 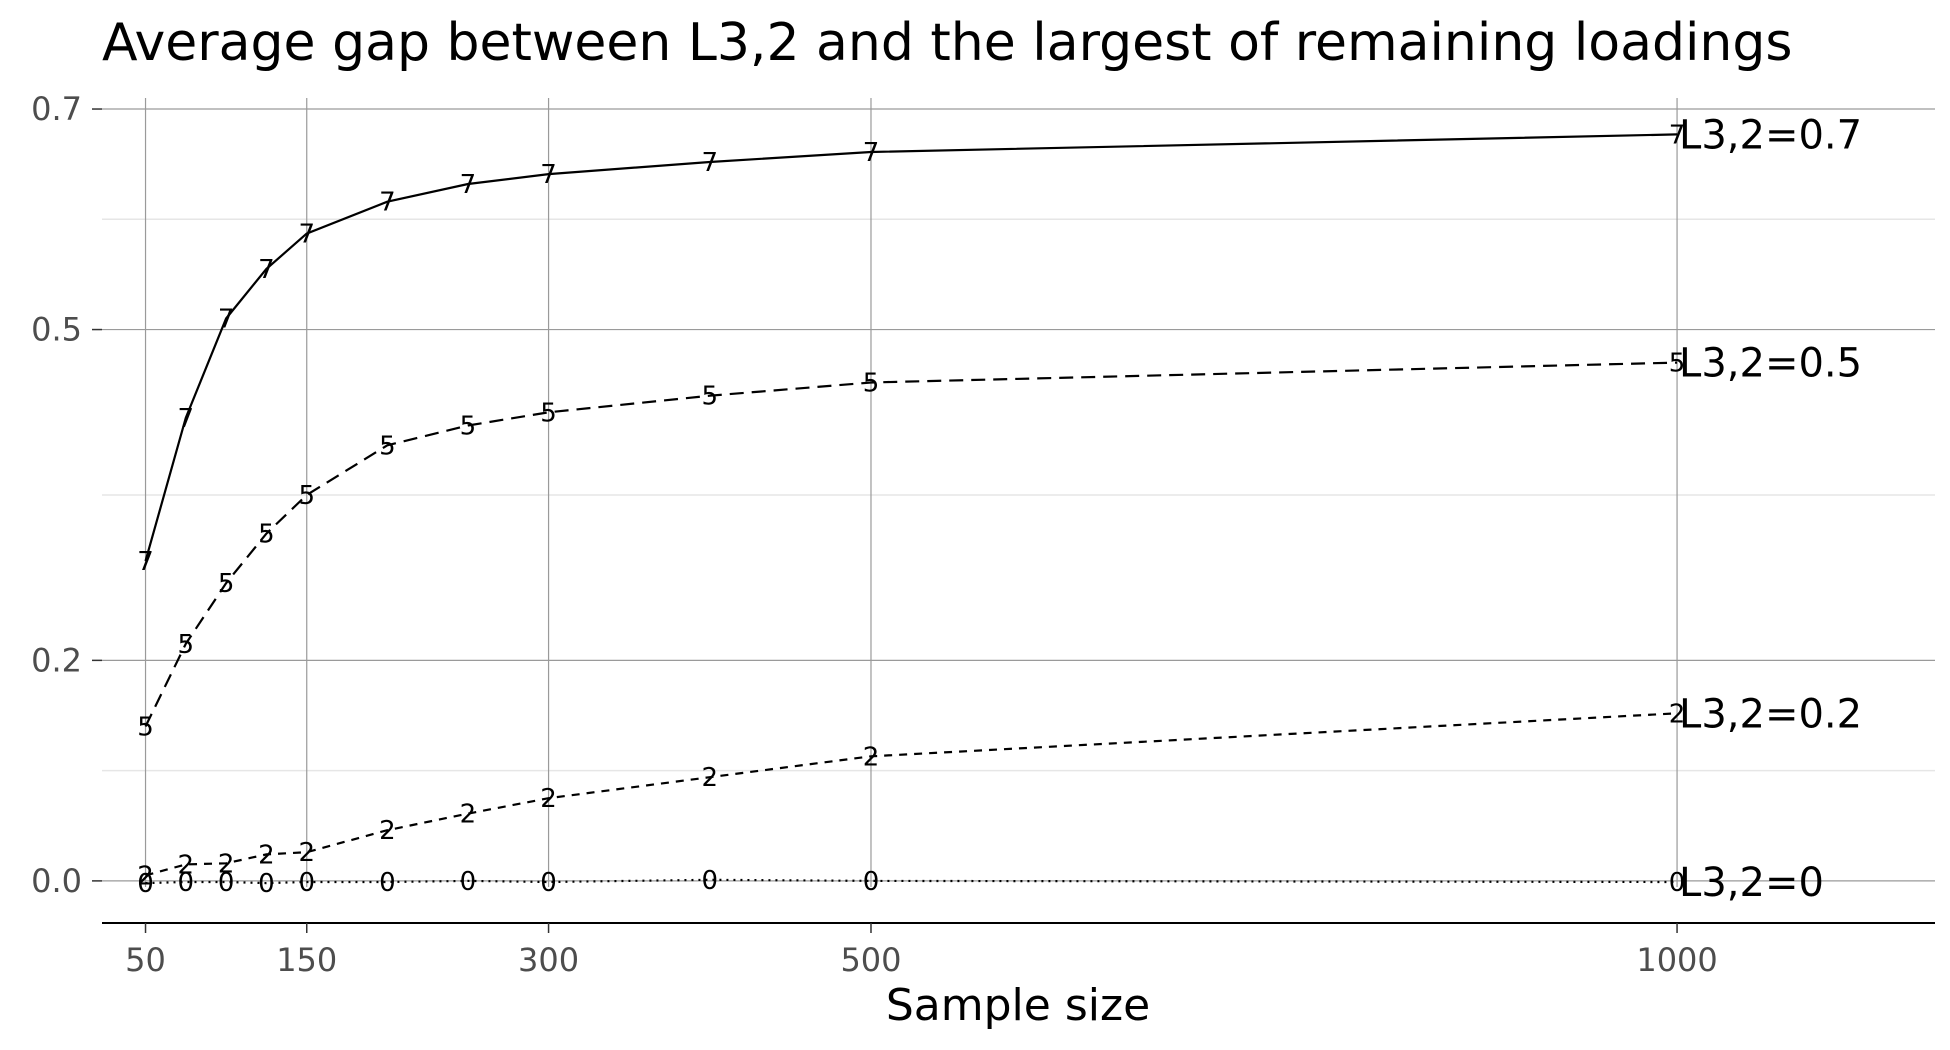 What do you see at coordinates (186, 419) in the screenshot?
I see `series-0-point-1: 7` at bounding box center [186, 419].